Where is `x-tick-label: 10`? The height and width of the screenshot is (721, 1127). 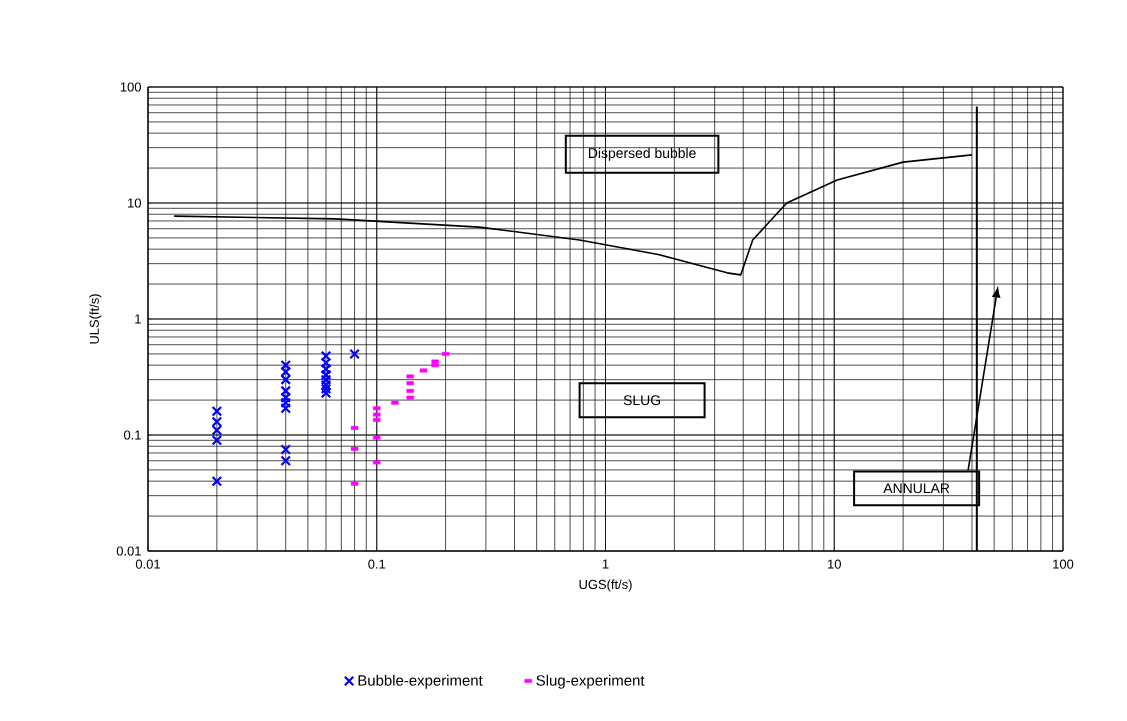
x-tick-label: 10 is located at coordinates (834, 564).